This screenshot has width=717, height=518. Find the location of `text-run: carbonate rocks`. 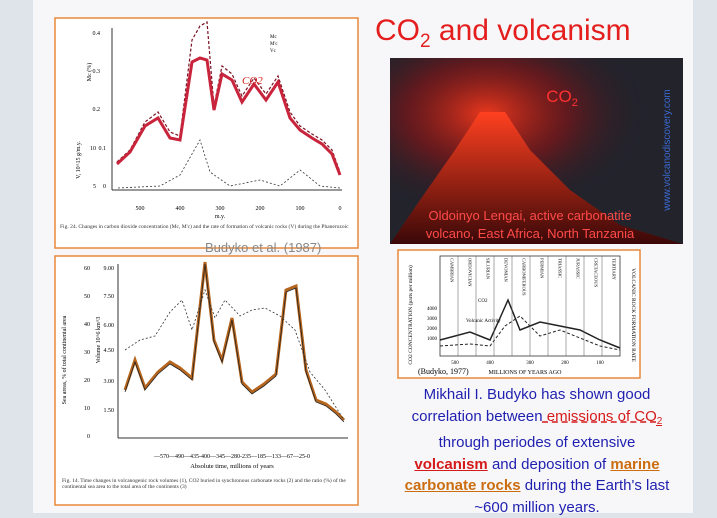

text-run: carbonate rocks is located at coordinates (463, 485).